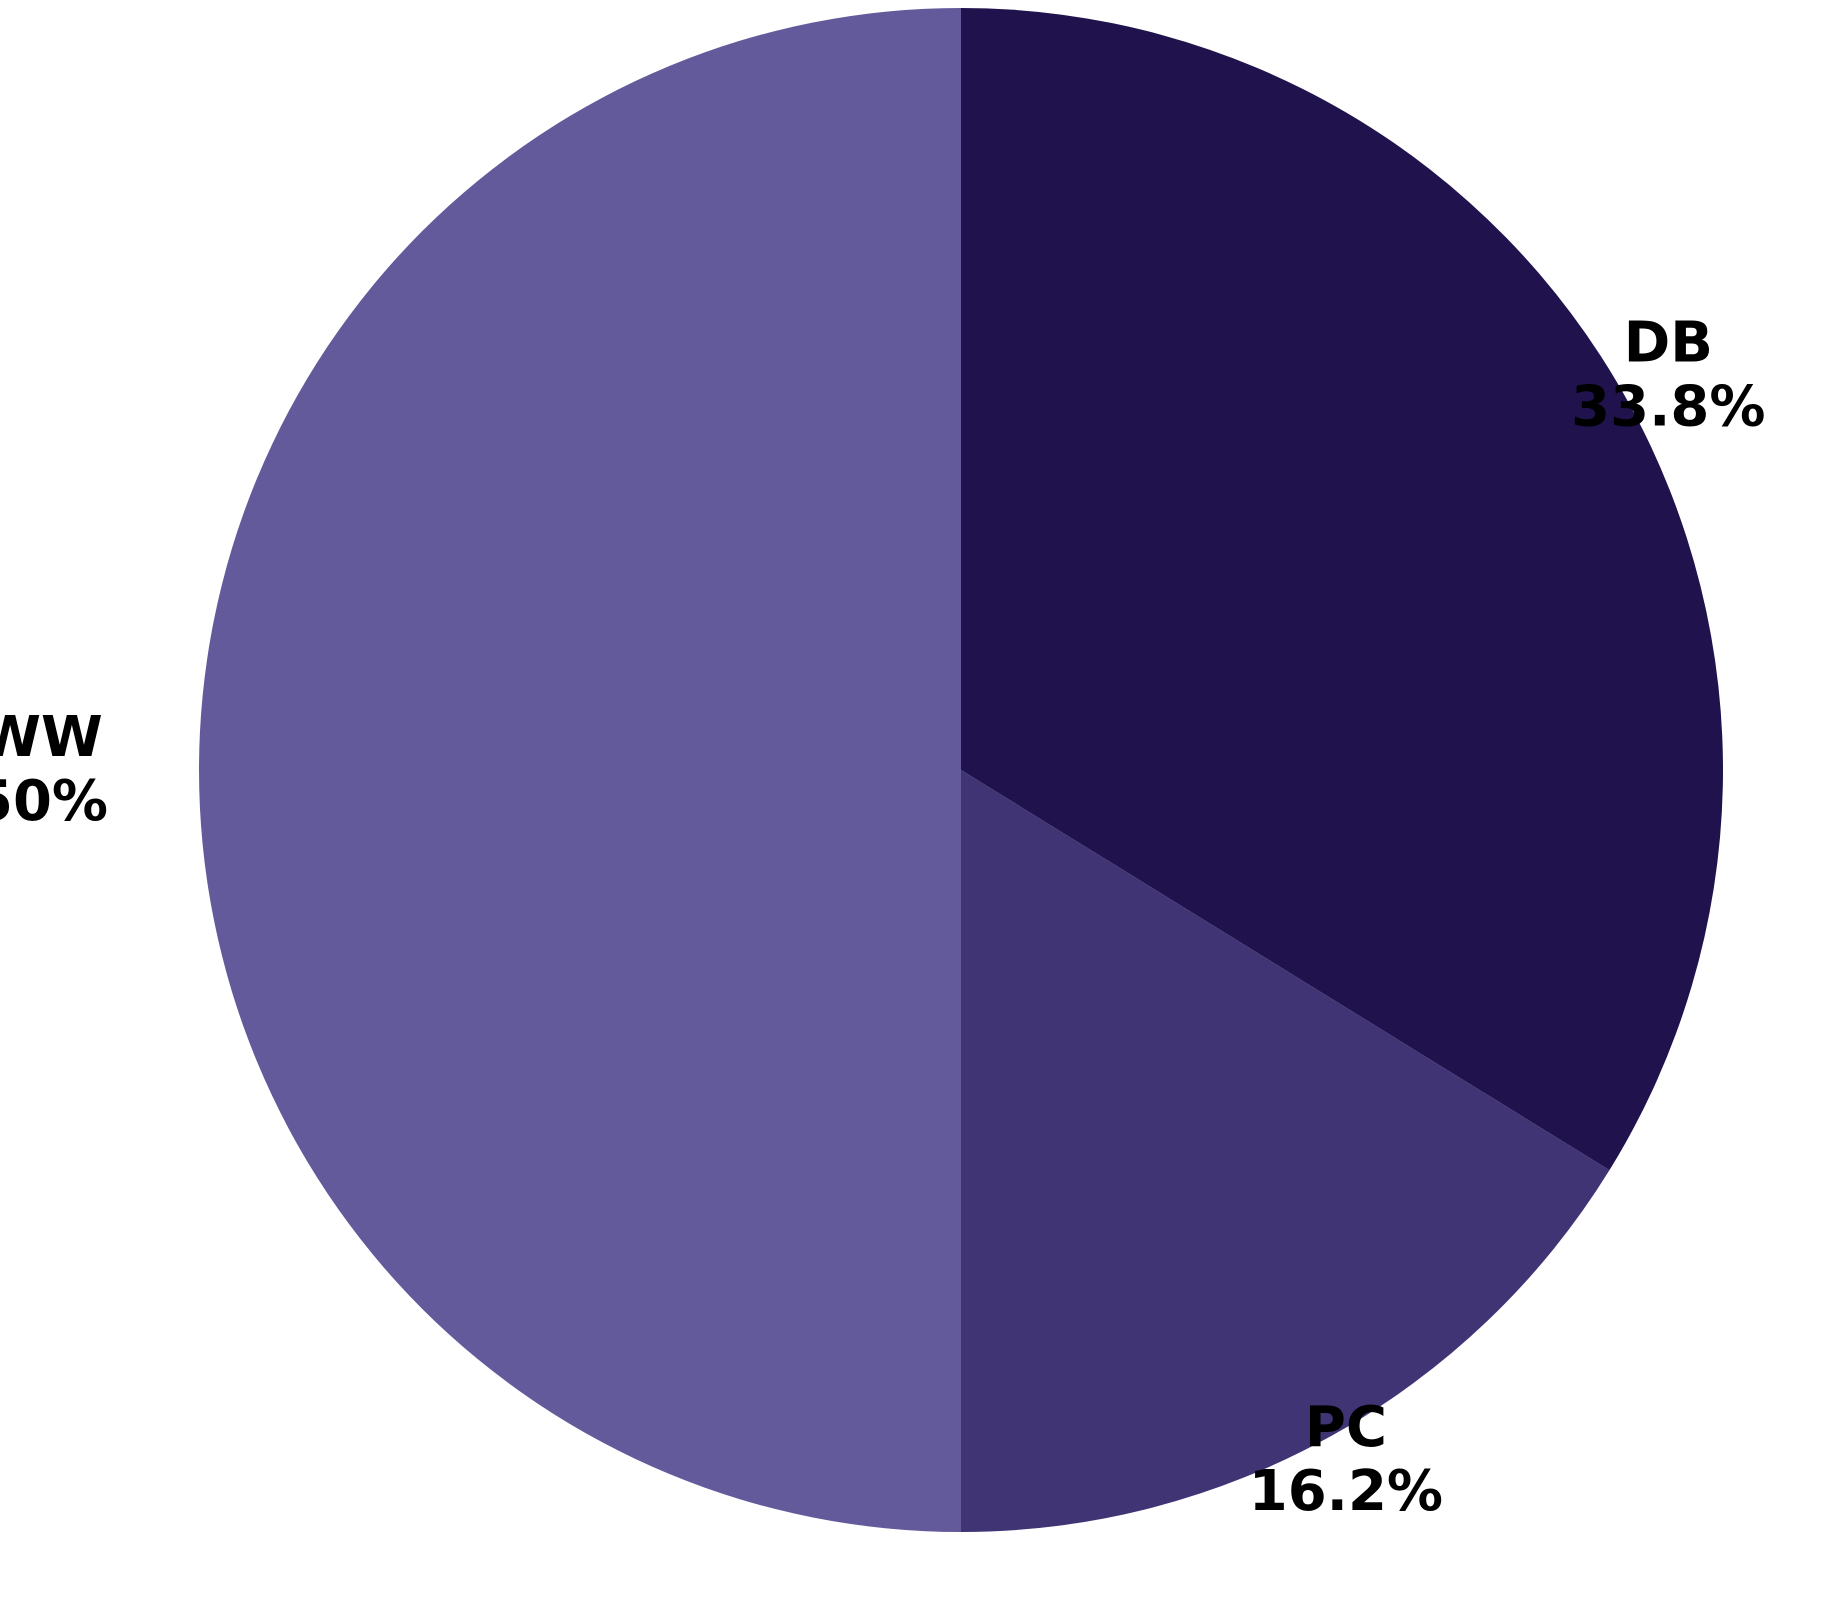  I want to click on slice-label-pc: PC, so click(1346, 1427).